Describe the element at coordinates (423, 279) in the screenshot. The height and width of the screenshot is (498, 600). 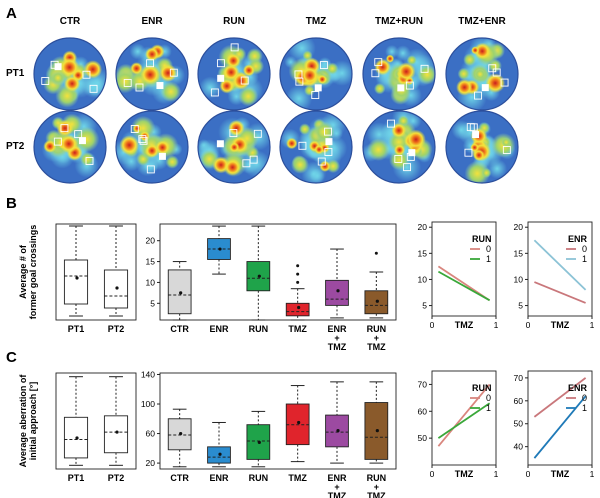
I see `y-tick-label: 10` at that location.